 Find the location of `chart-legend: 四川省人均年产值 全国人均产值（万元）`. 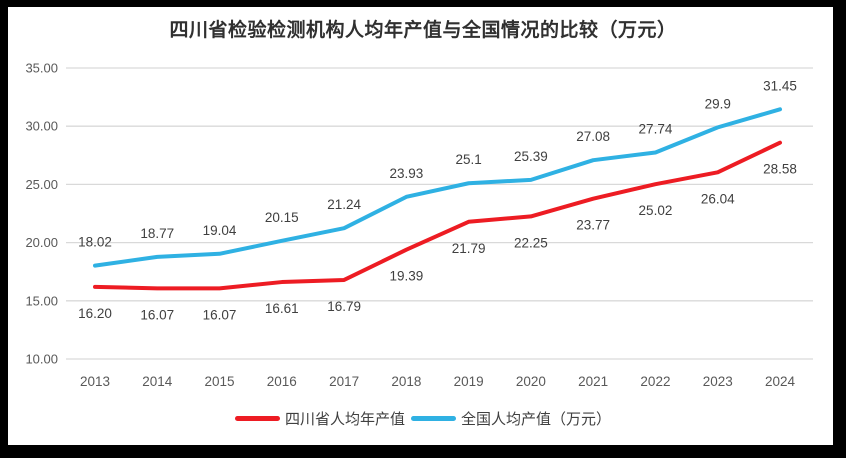

chart-legend: 四川省人均年产值 全国人均产值（万元） is located at coordinates (423, 418).